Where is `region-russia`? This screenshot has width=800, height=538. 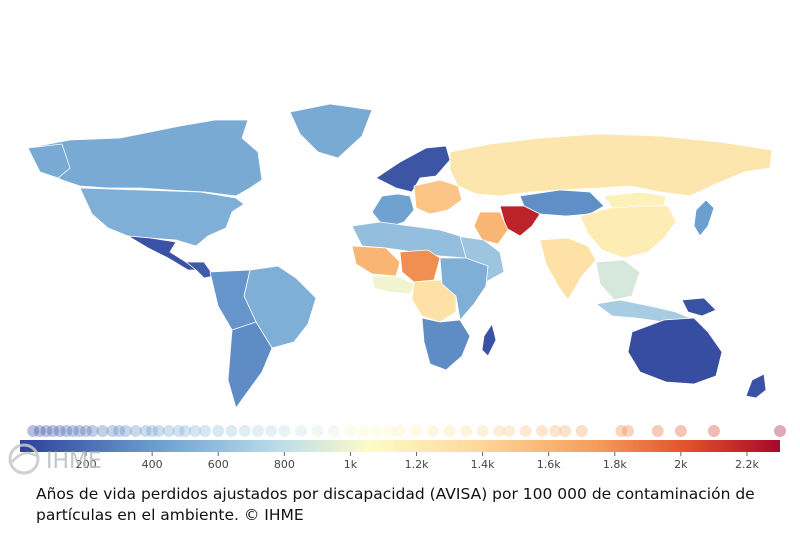
region-russia is located at coordinates (611, 165).